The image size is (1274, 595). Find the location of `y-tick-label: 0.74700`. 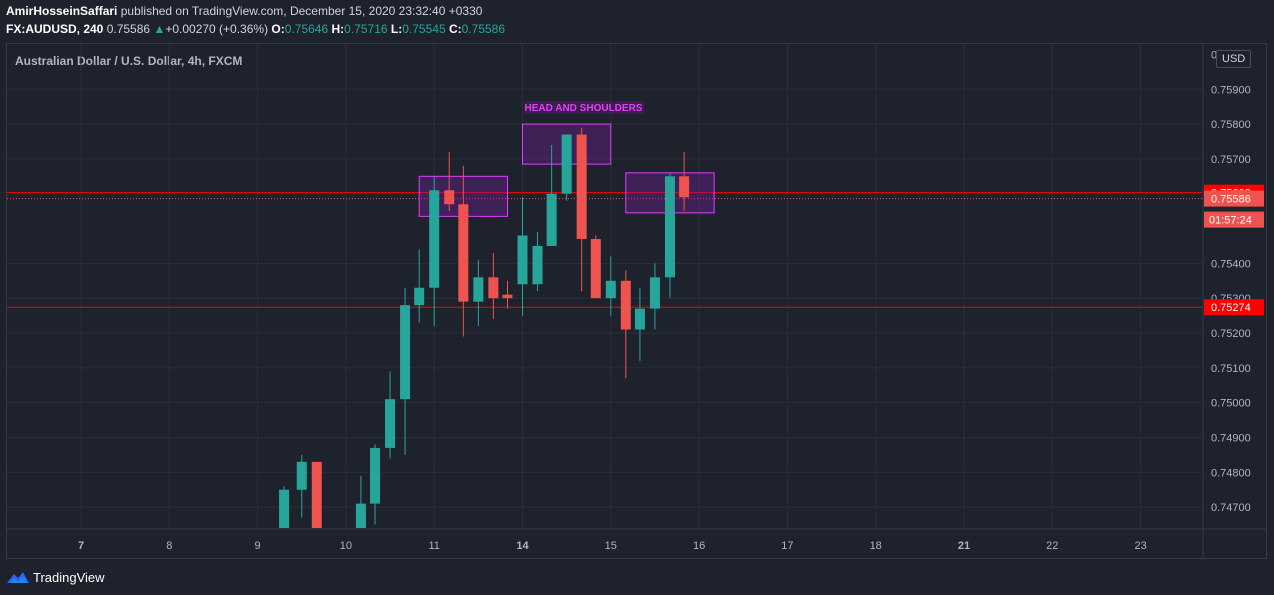

y-tick-label: 0.74700 is located at coordinates (1231, 508).